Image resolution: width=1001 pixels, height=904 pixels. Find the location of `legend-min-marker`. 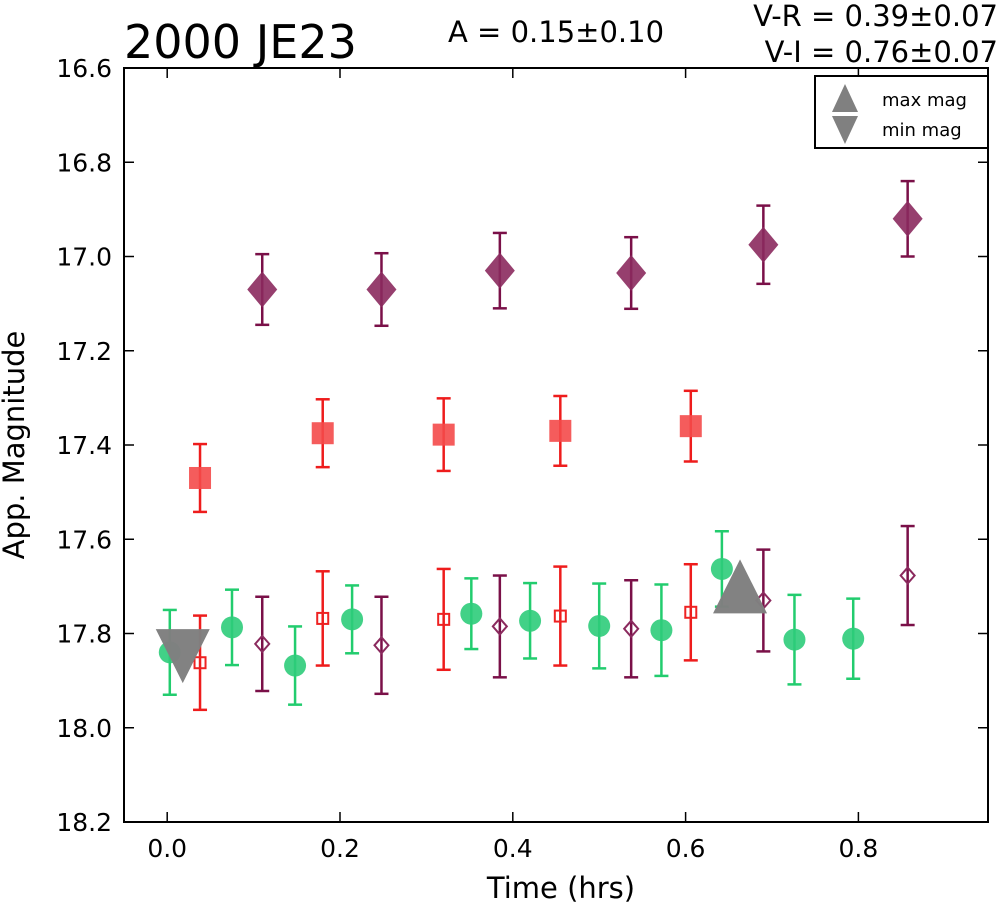

legend-min-marker is located at coordinates (845, 130).